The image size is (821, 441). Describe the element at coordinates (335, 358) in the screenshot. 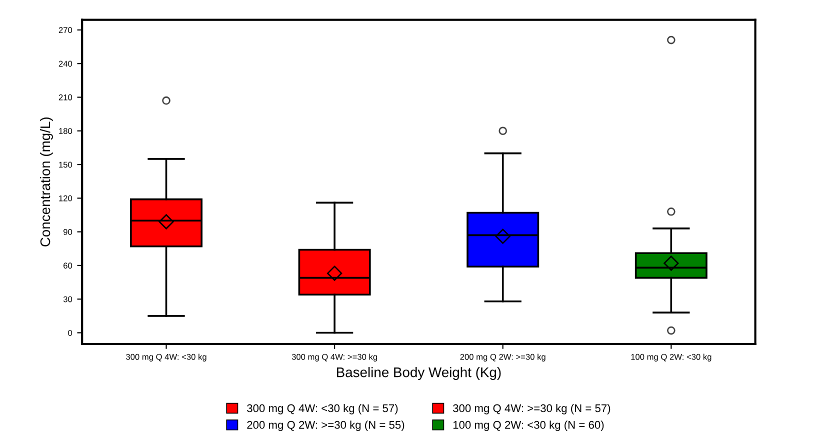

I see `x-tick-label: 300 mg Q 4W: >=30 kg` at that location.